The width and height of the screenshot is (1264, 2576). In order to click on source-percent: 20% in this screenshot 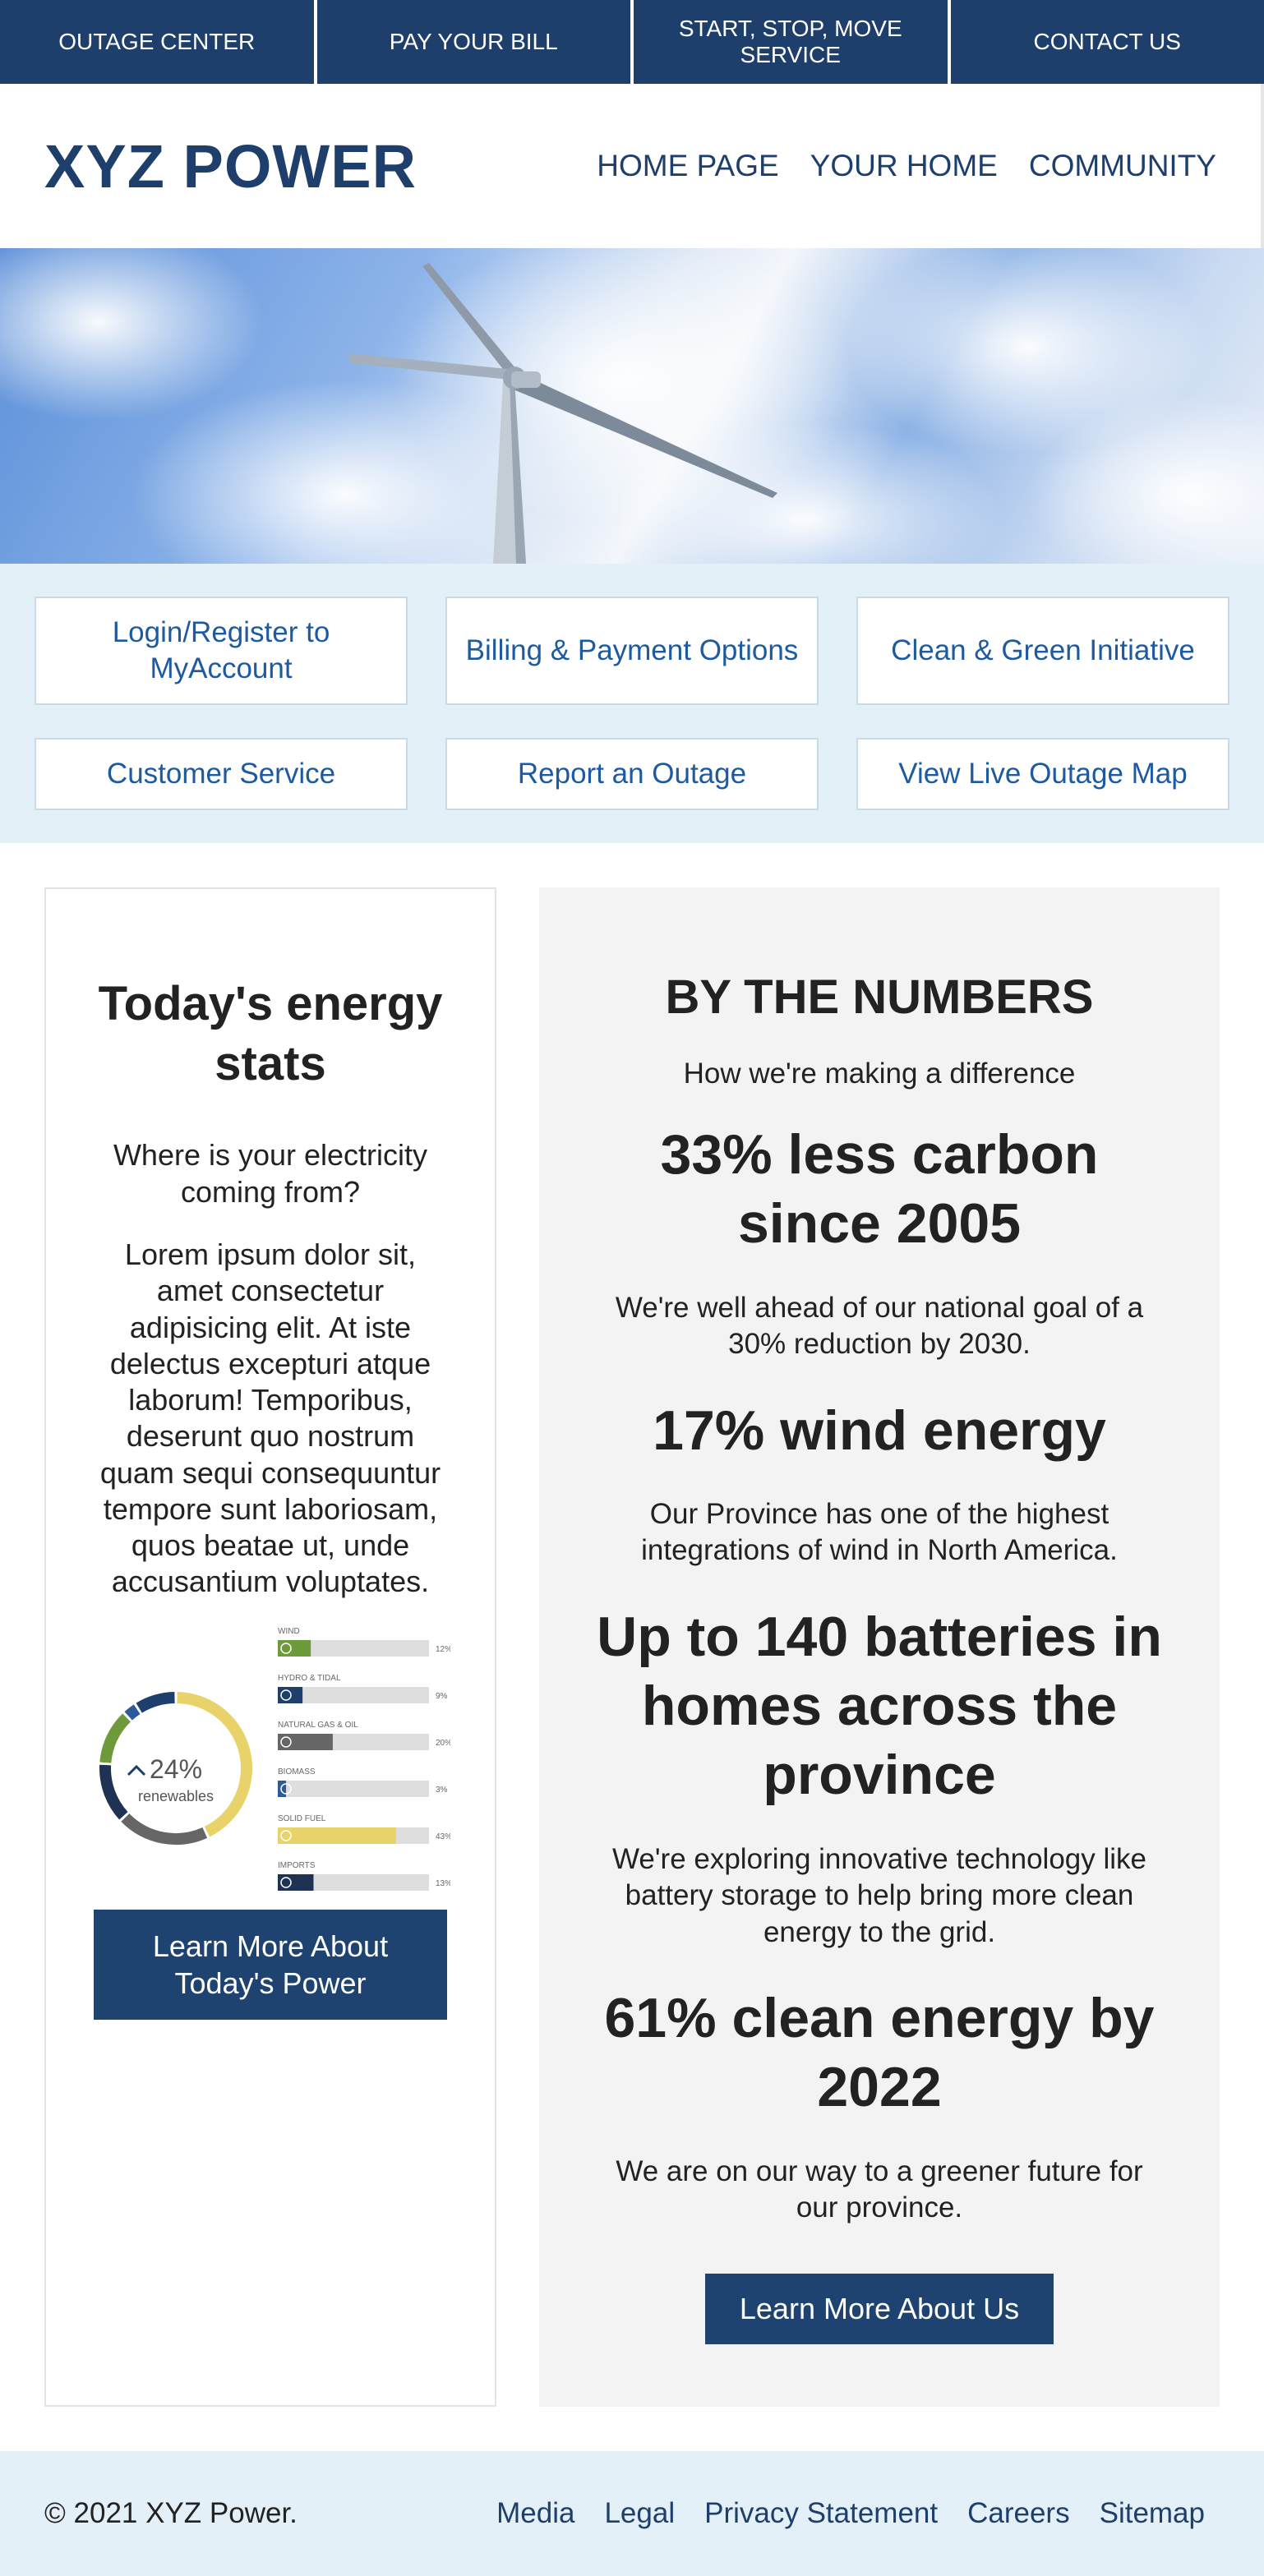, I will do `click(443, 1743)`.